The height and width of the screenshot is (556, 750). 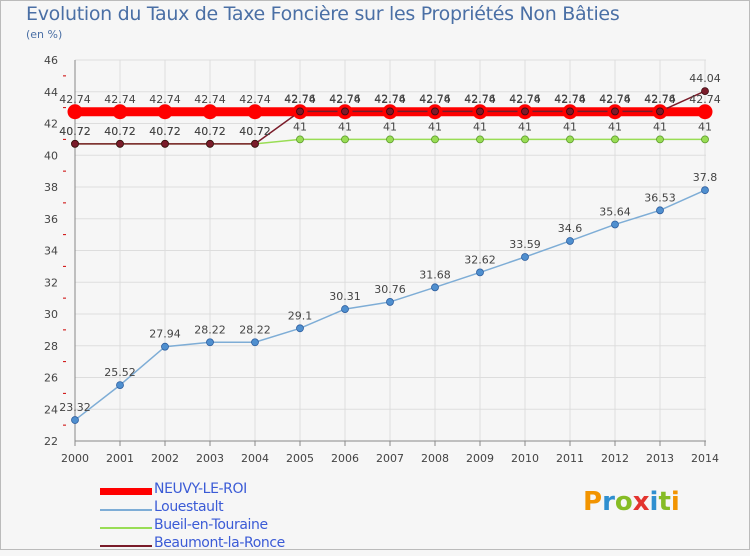 I want to click on data-label: 27.94, so click(x=165, y=334).